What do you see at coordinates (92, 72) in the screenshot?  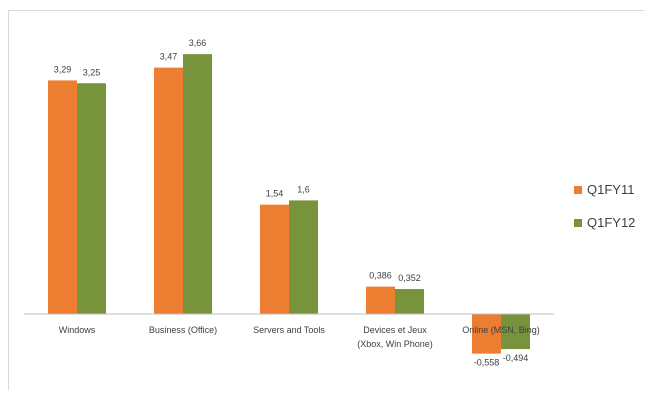 I see `data-label-q1fy12-0: 3,25` at bounding box center [92, 72].